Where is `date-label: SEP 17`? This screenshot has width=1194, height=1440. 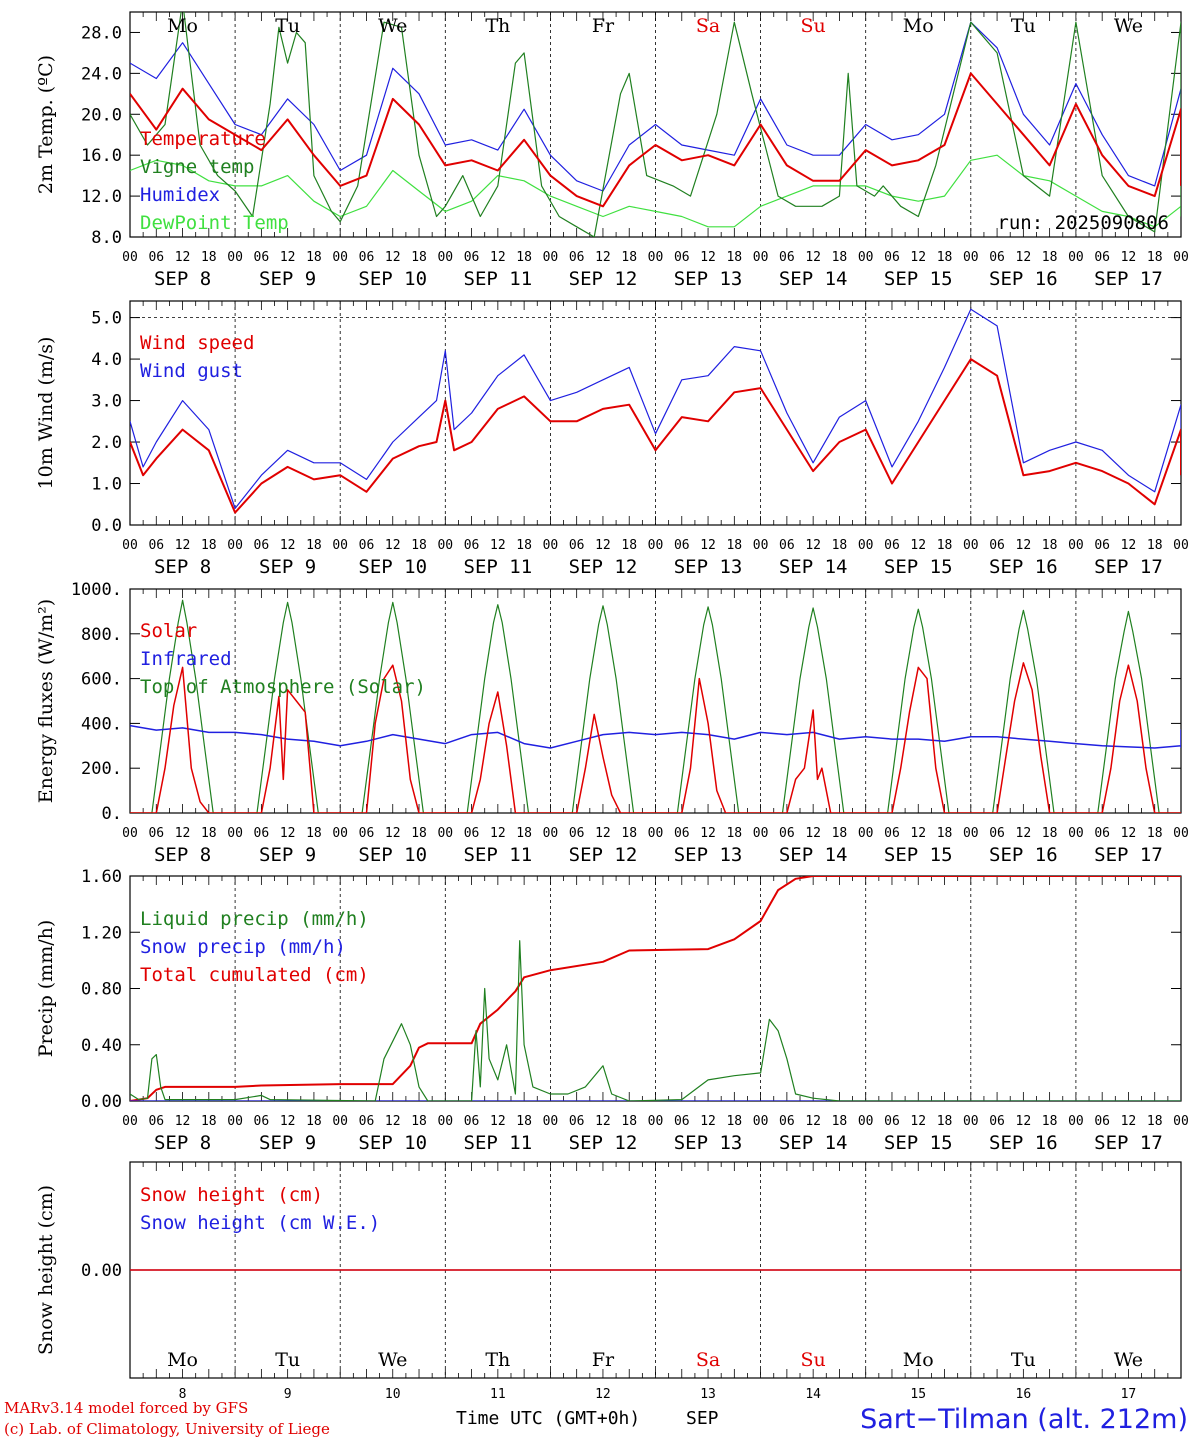
date-label: SEP 17 is located at coordinates (1128, 279).